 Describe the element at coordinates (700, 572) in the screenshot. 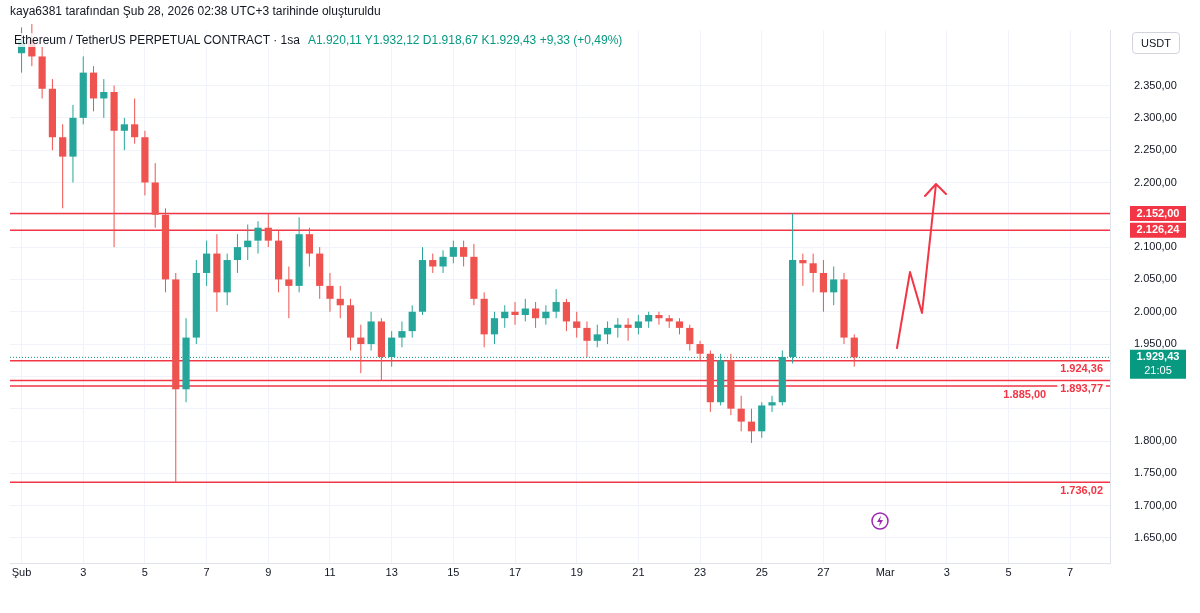

I see `x-tick-label: 23` at that location.